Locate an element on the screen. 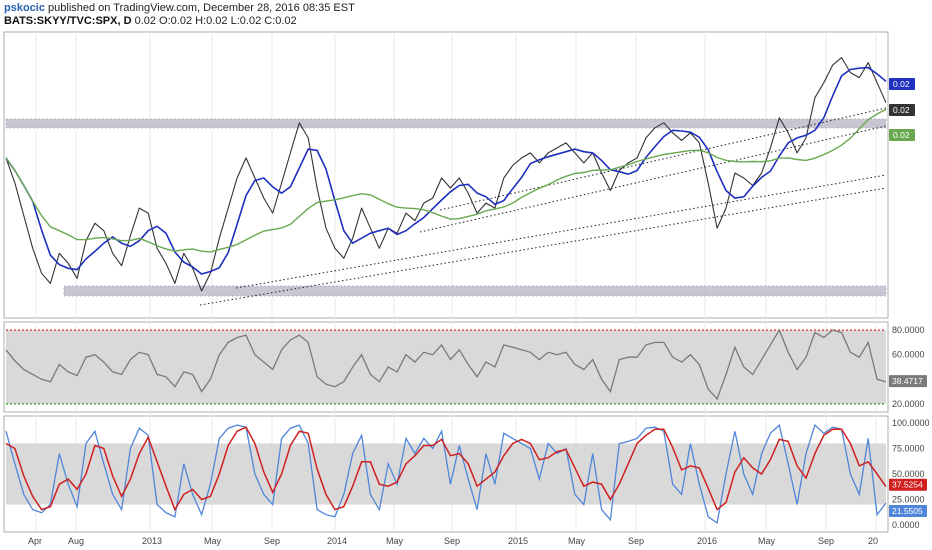 Image resolution: width=932 pixels, height=550 pixels. rsi-line is located at coordinates (446, 364).